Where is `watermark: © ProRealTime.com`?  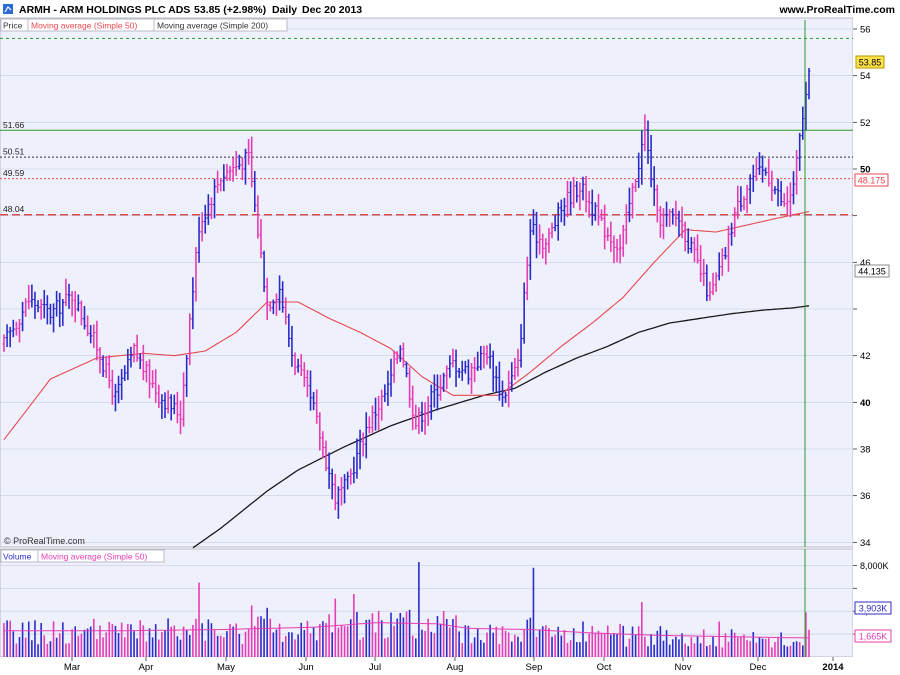
watermark: © ProRealTime.com is located at coordinates (44, 541).